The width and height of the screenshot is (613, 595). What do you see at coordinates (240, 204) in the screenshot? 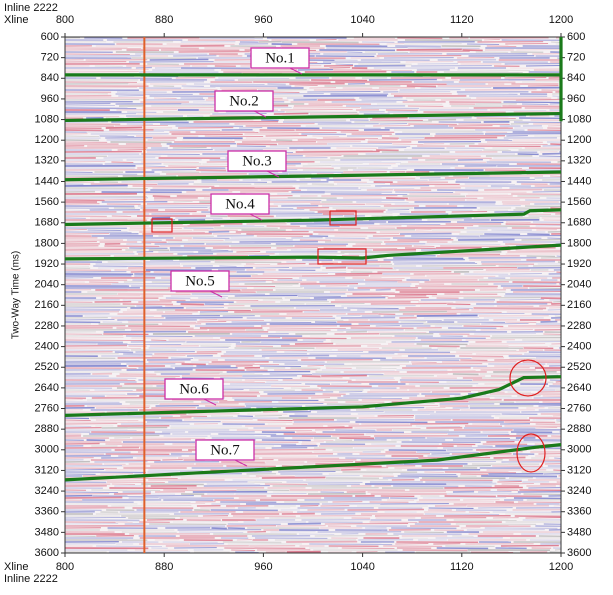
I see `annotation-label: No.4` at bounding box center [240, 204].